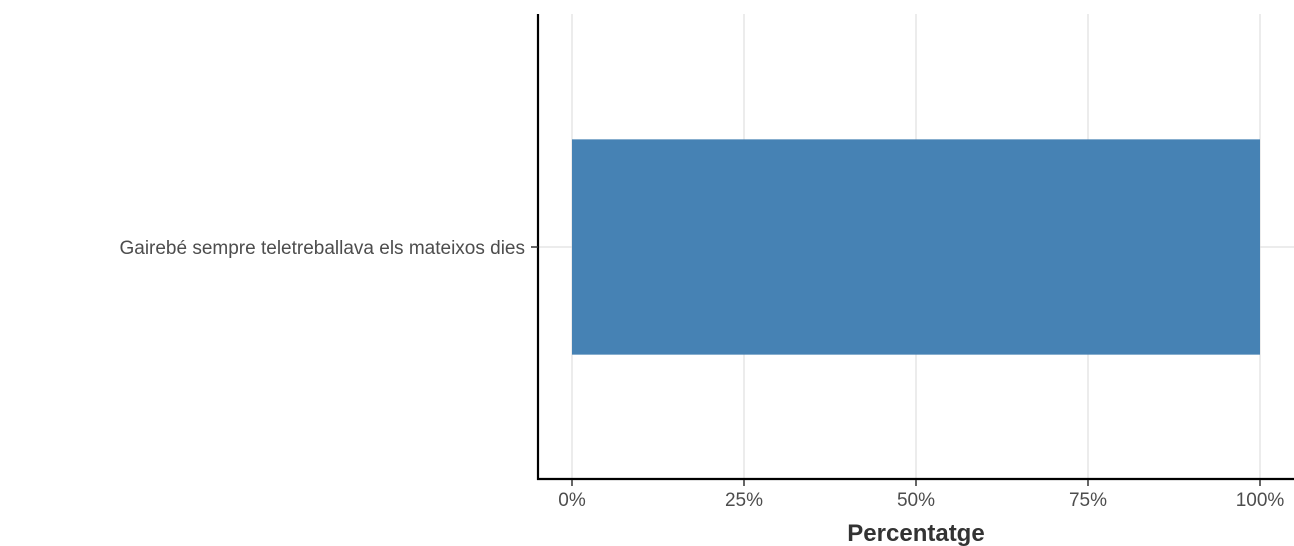 This screenshot has height=546, width=1294. What do you see at coordinates (916, 500) in the screenshot?
I see `x-tick-label: 50%` at bounding box center [916, 500].